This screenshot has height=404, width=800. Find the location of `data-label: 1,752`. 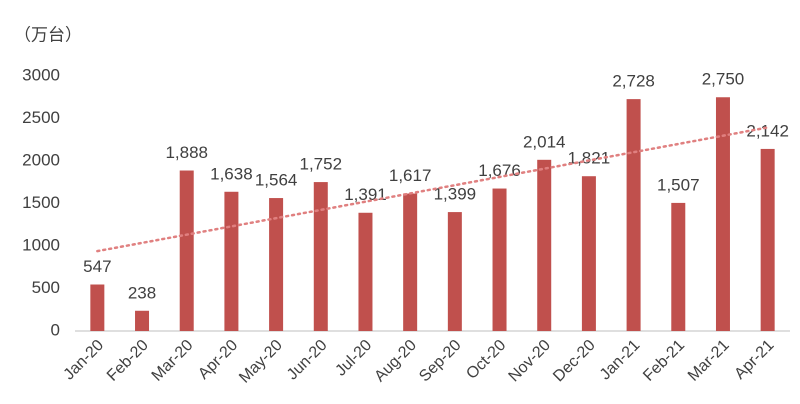

data-label: 1,752 is located at coordinates (321, 164).